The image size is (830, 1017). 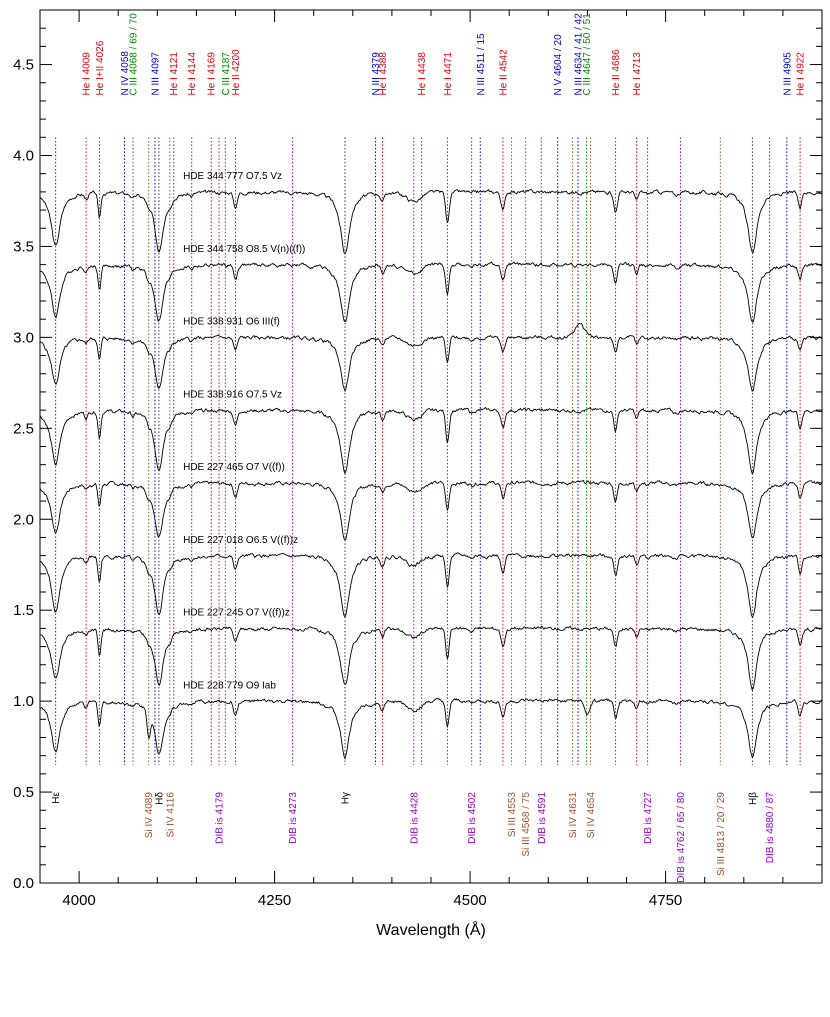 What do you see at coordinates (244, 249) in the screenshot?
I see `spectrum-label: HDE 344 758 O8.5 V(n)((f))` at bounding box center [244, 249].